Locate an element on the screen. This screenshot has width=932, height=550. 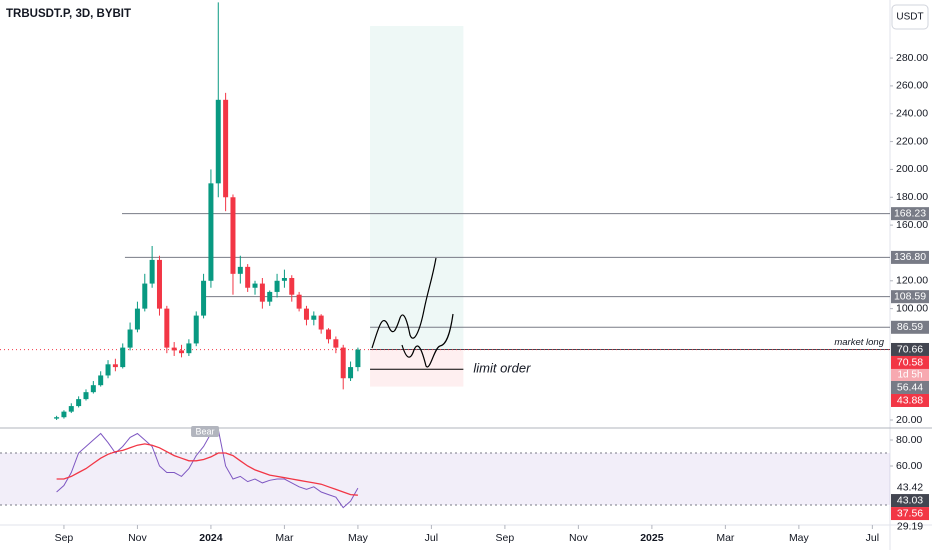
currency-label: USDT is located at coordinates (909, 17).